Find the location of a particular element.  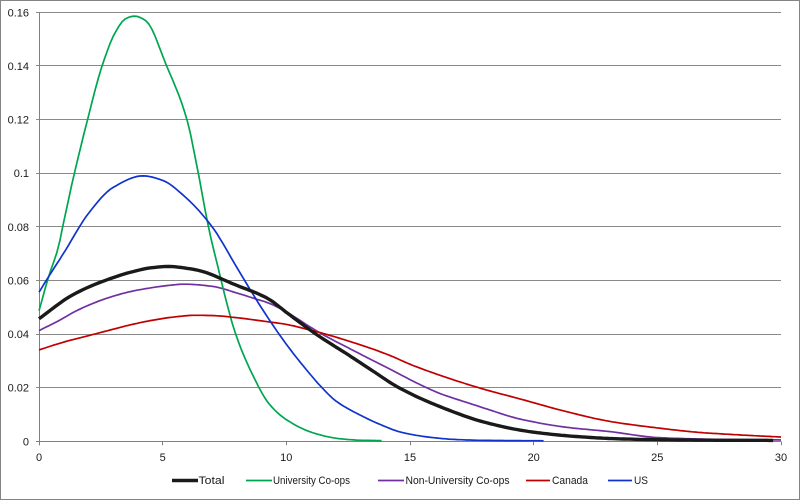

svg-text: 0.04 is located at coordinates (18, 335).